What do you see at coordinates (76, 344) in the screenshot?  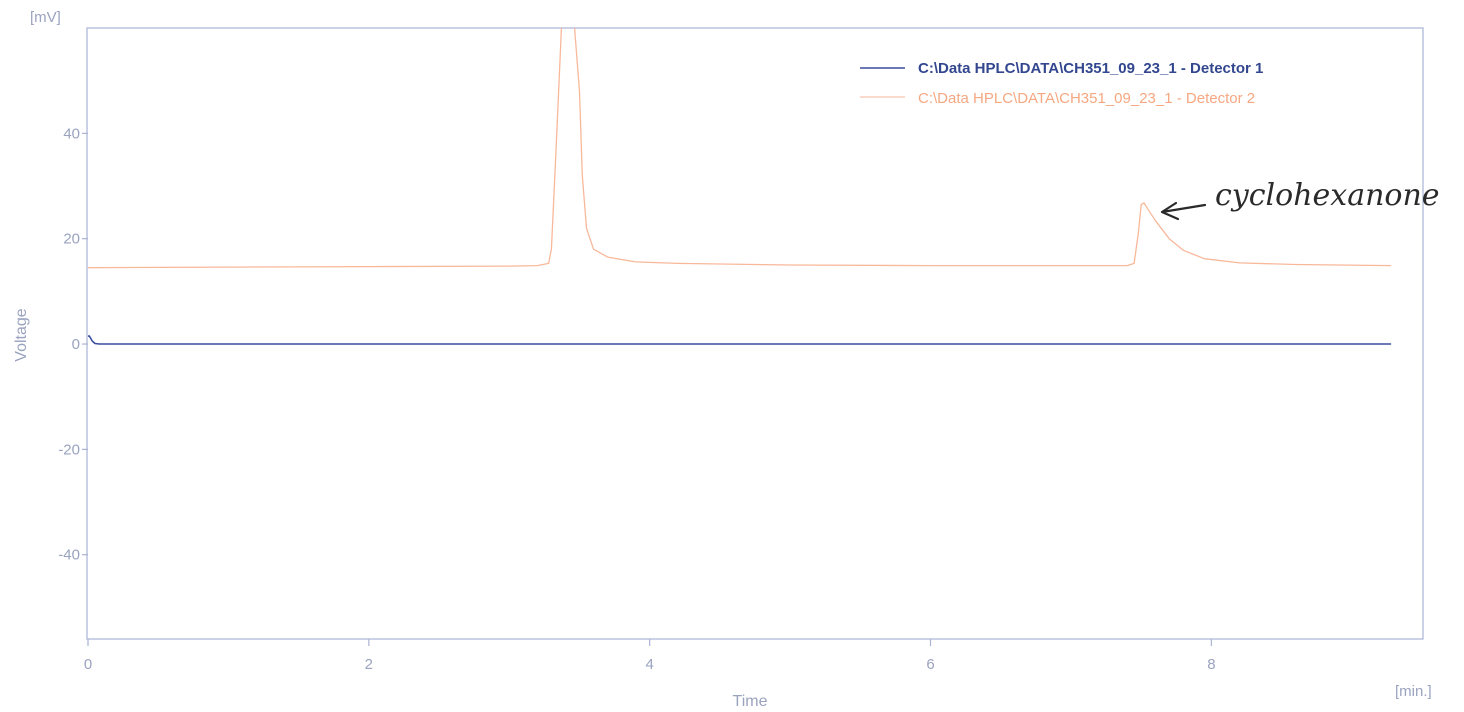 I see `y-tick-label: 0` at bounding box center [76, 344].